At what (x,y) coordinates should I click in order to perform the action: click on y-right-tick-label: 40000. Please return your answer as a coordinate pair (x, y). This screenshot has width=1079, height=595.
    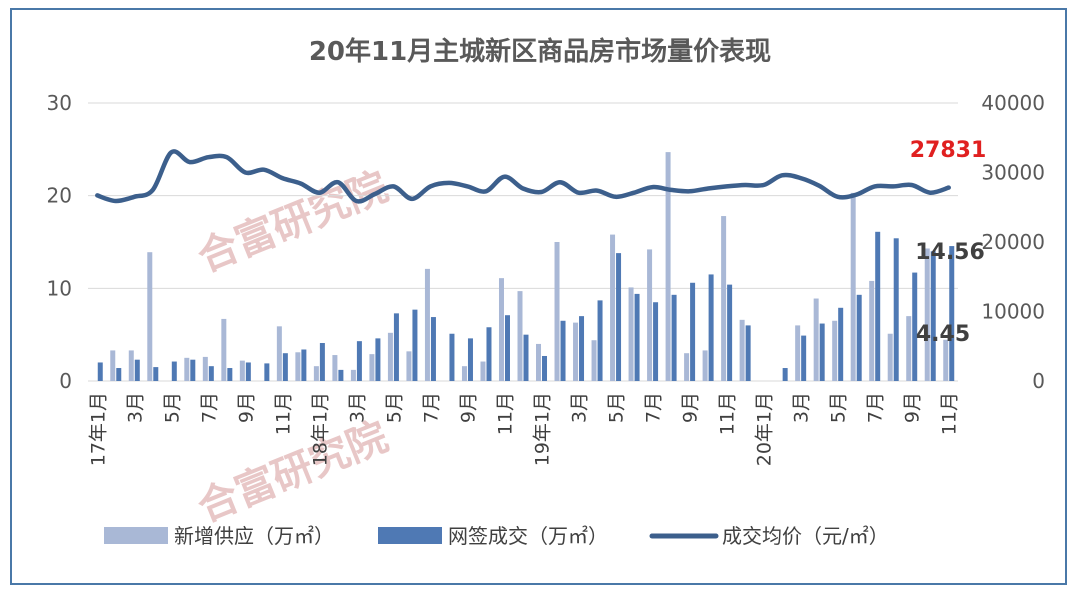
    Looking at the image, I should click on (1013, 103).